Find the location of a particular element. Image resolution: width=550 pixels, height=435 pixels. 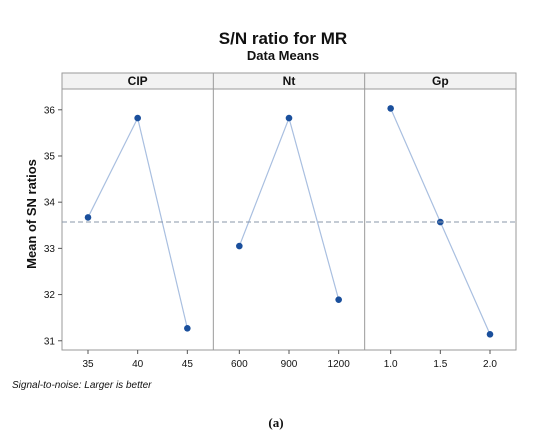

series-line-nt is located at coordinates (289, 208).